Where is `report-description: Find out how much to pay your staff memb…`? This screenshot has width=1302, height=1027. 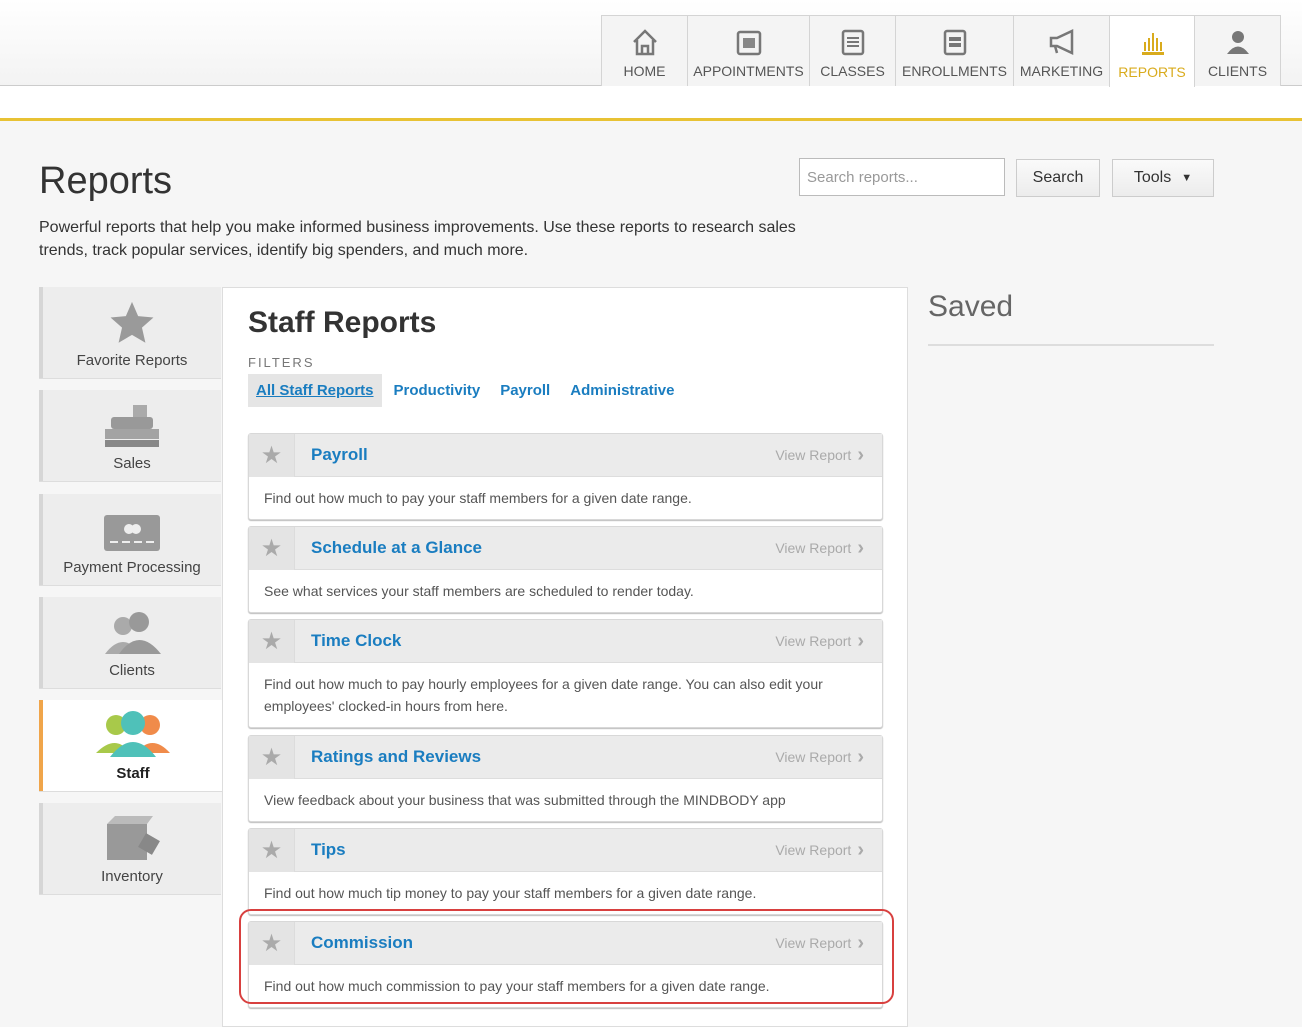 report-description: Find out how much to pay your staff memb… is located at coordinates (478, 498).